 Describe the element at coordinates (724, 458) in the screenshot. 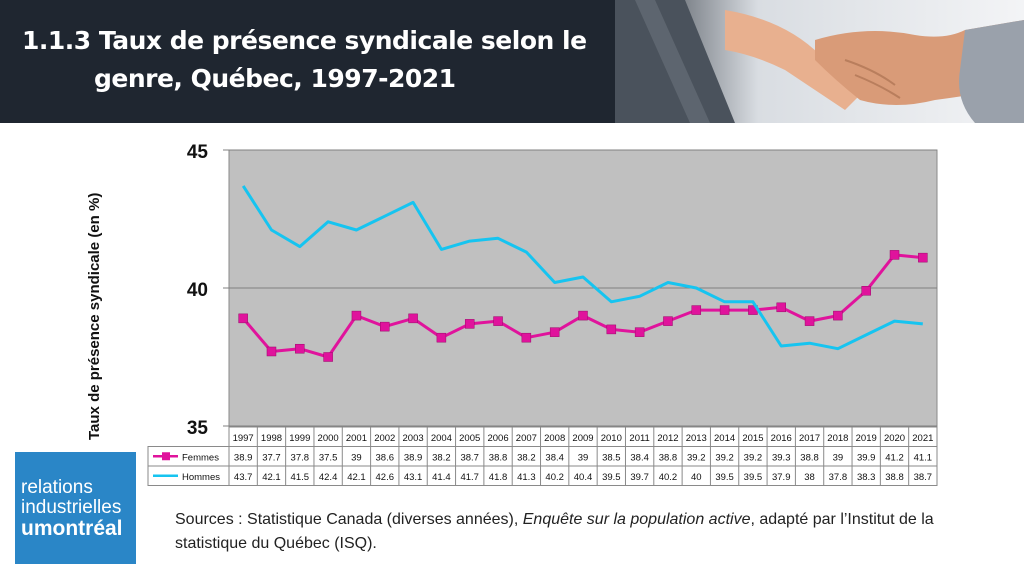

I see `data-label-femmes-2014: 39.2` at that location.